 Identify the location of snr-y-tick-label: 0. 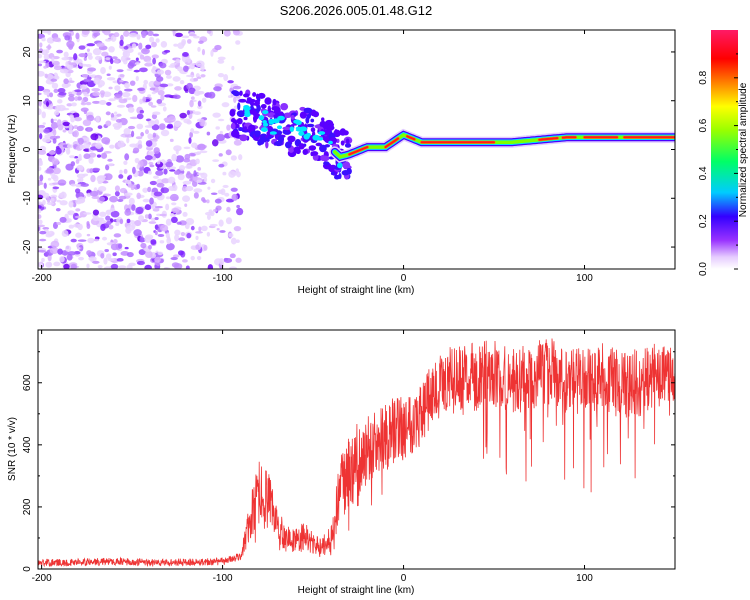
(27, 569).